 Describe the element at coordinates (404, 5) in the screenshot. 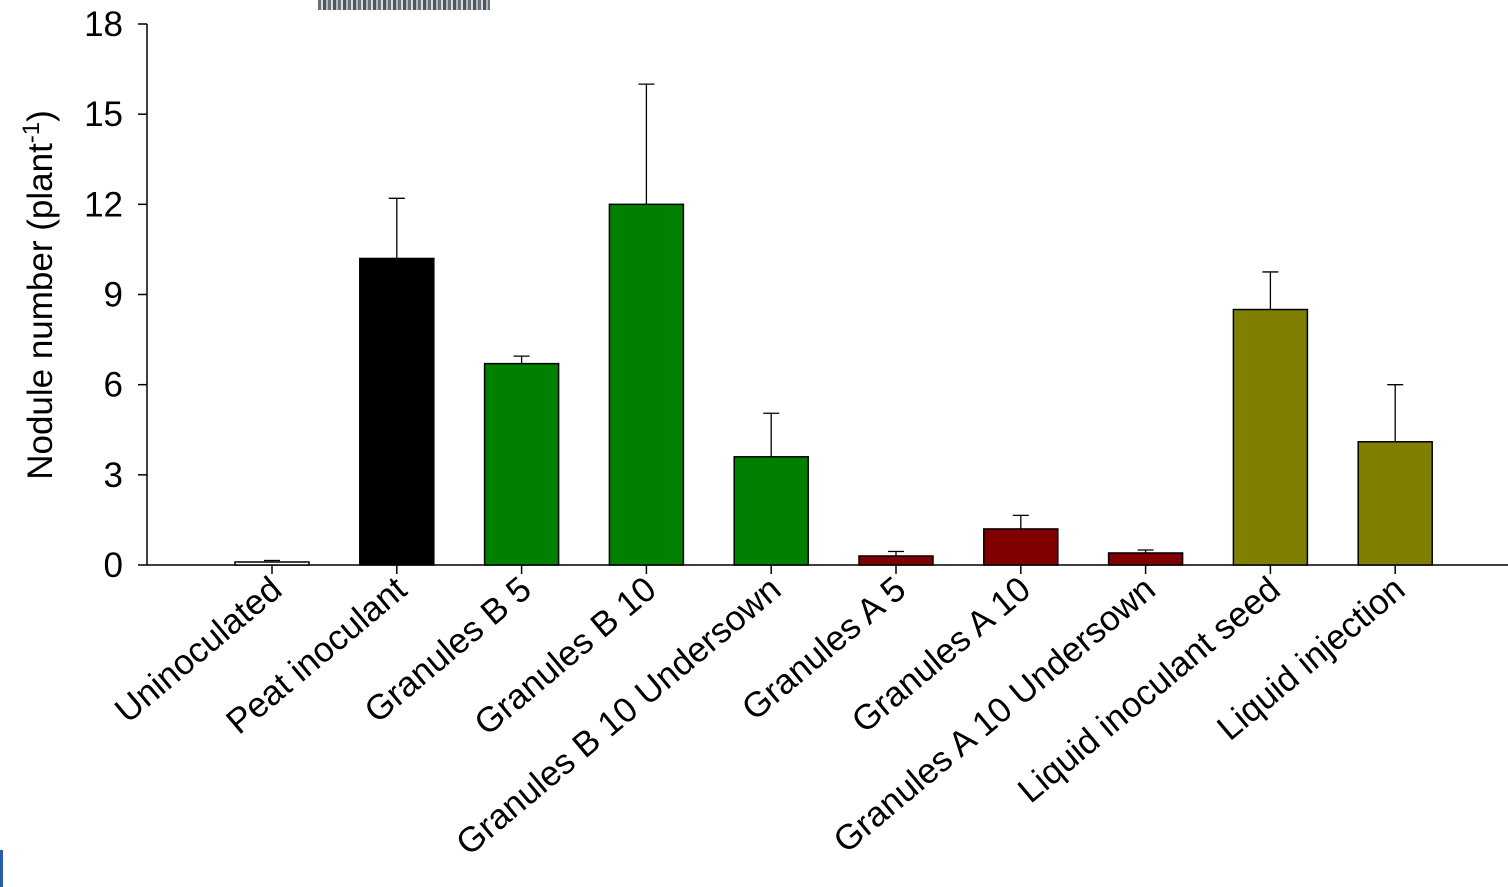

I see `photo-fragment` at that location.